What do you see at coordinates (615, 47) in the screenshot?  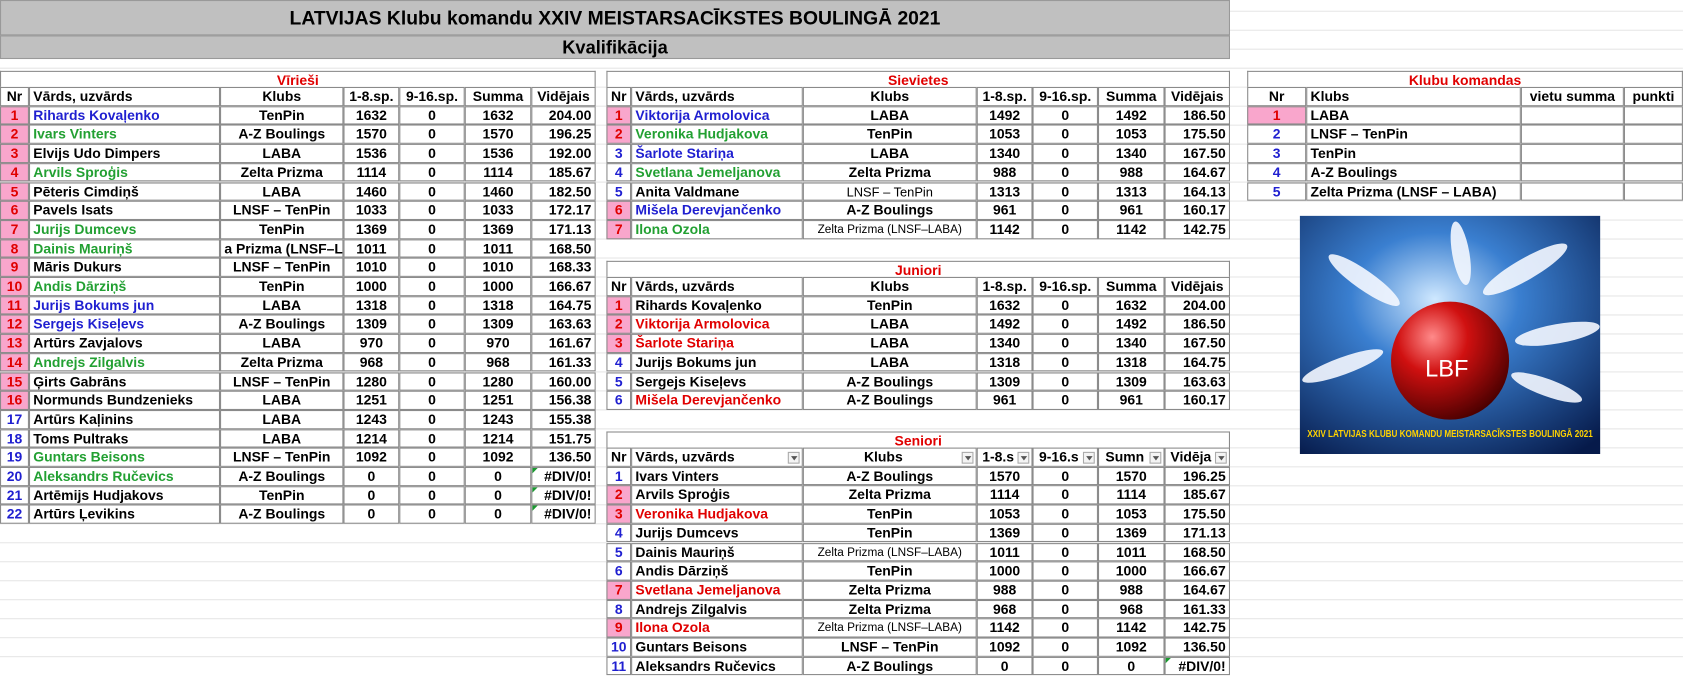 I see `sheet-subtitle: Kvalifikācija` at bounding box center [615, 47].